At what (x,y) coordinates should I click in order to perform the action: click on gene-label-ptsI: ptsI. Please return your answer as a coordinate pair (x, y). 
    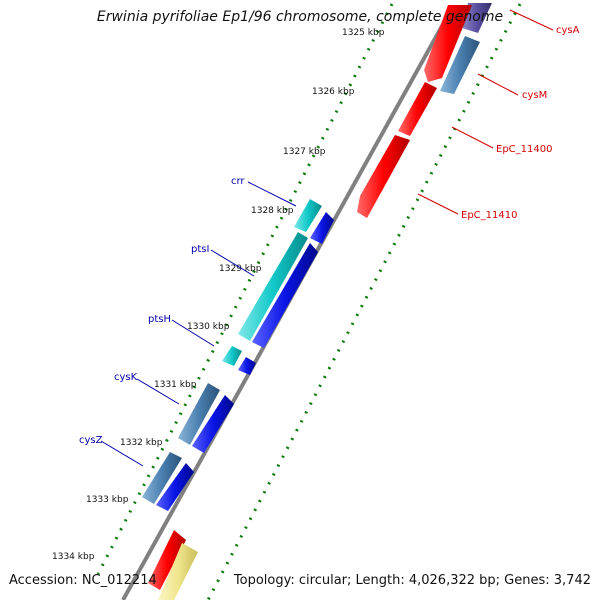
    Looking at the image, I should click on (200, 249).